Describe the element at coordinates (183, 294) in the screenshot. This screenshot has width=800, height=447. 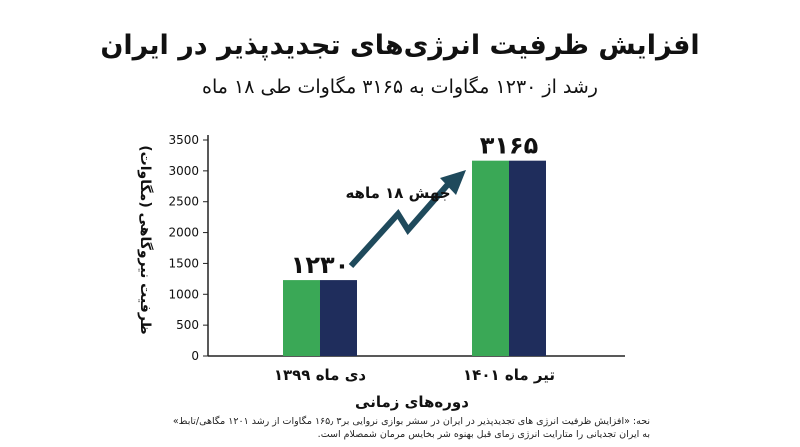
I see `y-tick-label: 1000` at that location.